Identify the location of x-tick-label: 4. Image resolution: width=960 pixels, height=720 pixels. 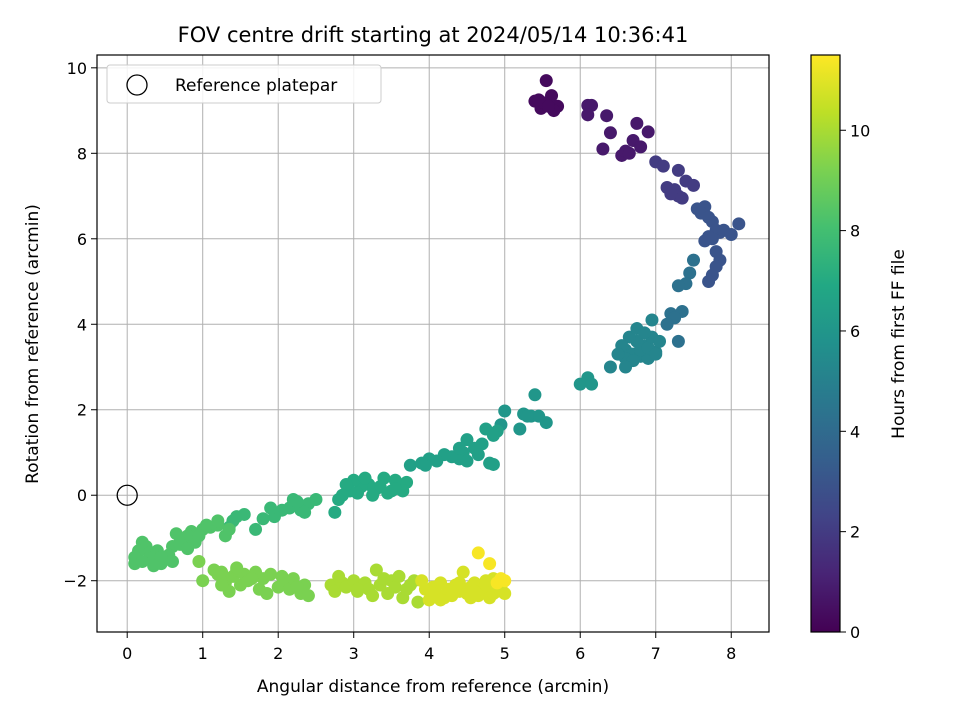
(429, 653).